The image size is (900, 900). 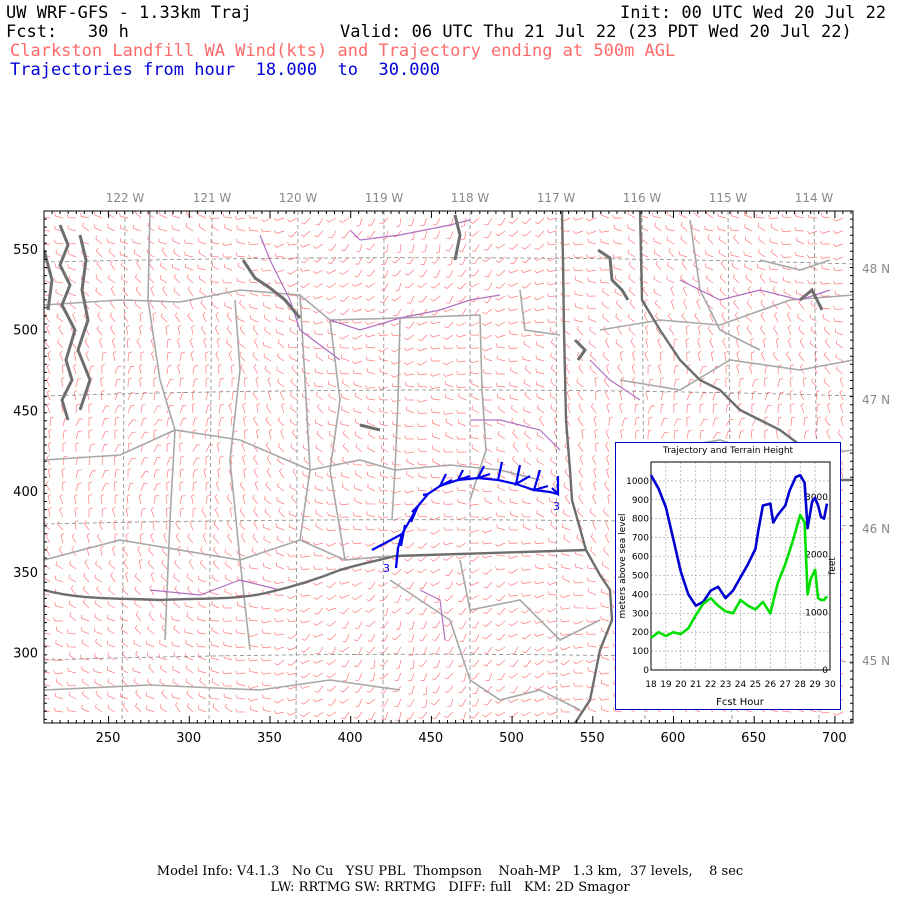 What do you see at coordinates (348, 70) in the screenshot?
I see `traj-to-word: to` at bounding box center [348, 70].